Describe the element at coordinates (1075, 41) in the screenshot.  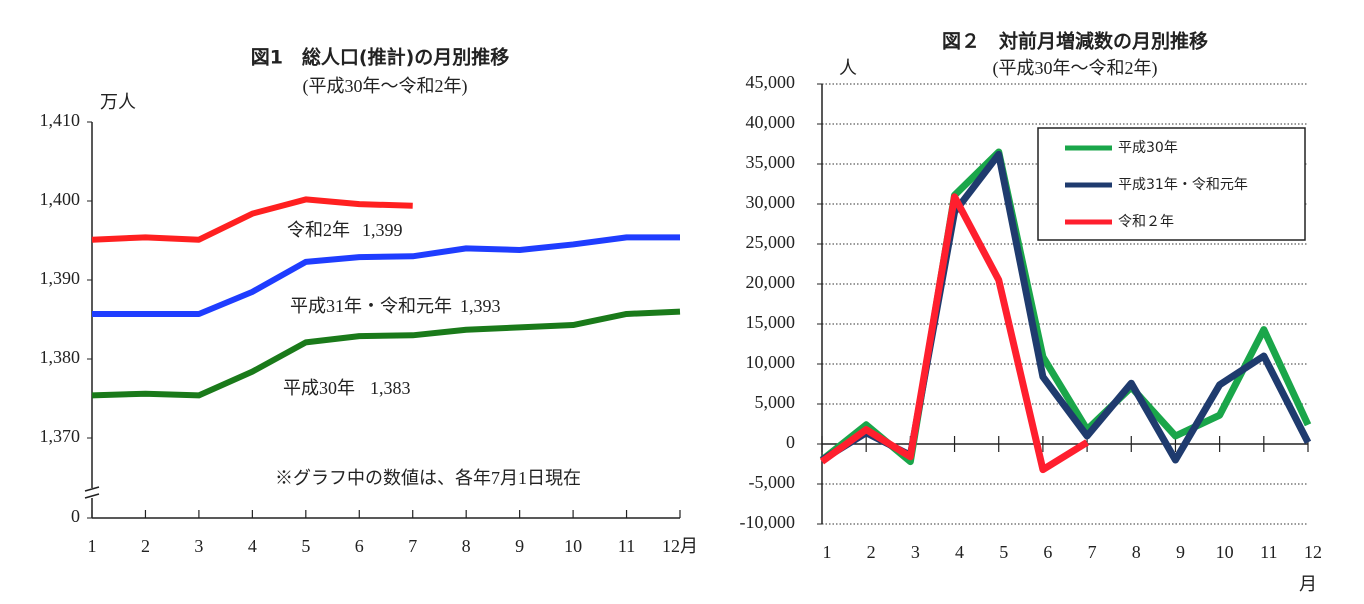
I see `chart-title: 図２ 対前月増減数の月別推移` at that location.